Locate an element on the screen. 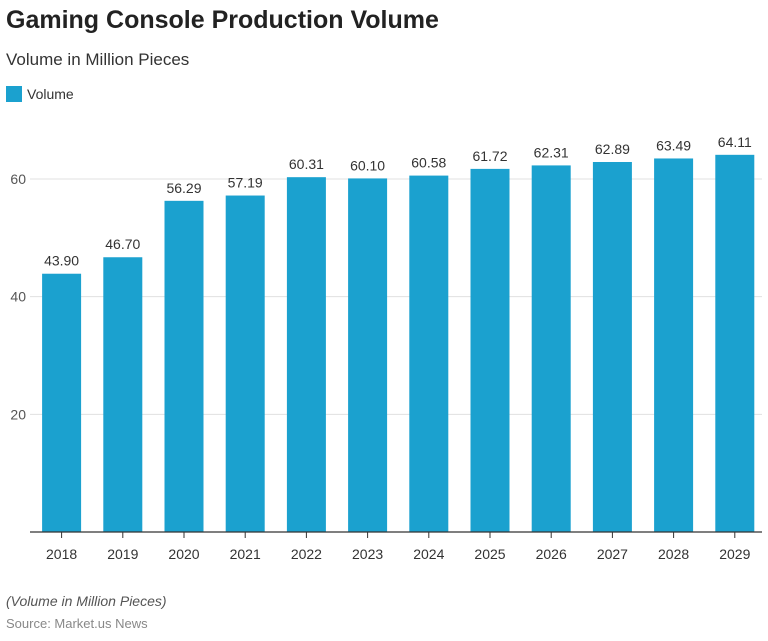 The image size is (768, 641). data-label: 64.11 is located at coordinates (735, 142).